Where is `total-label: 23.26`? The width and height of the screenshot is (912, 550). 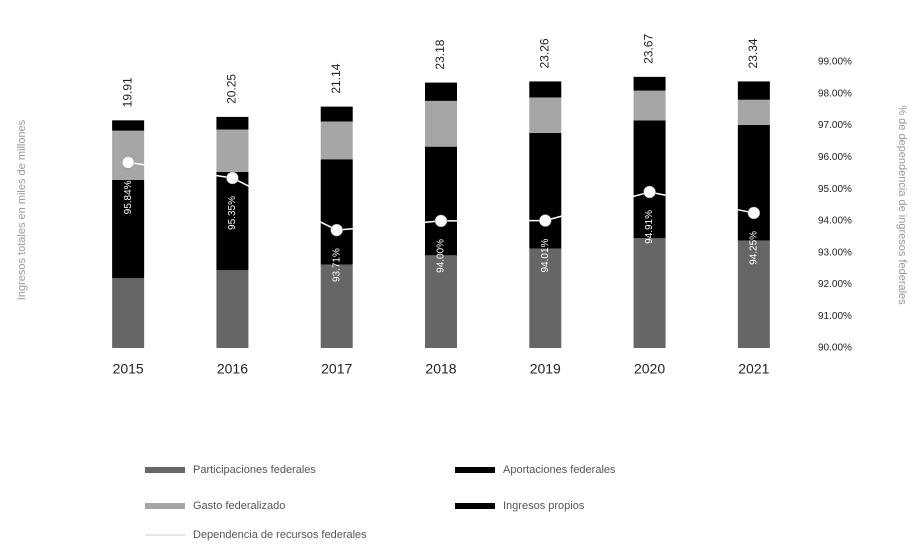
total-label: 23.26 is located at coordinates (544, 53).